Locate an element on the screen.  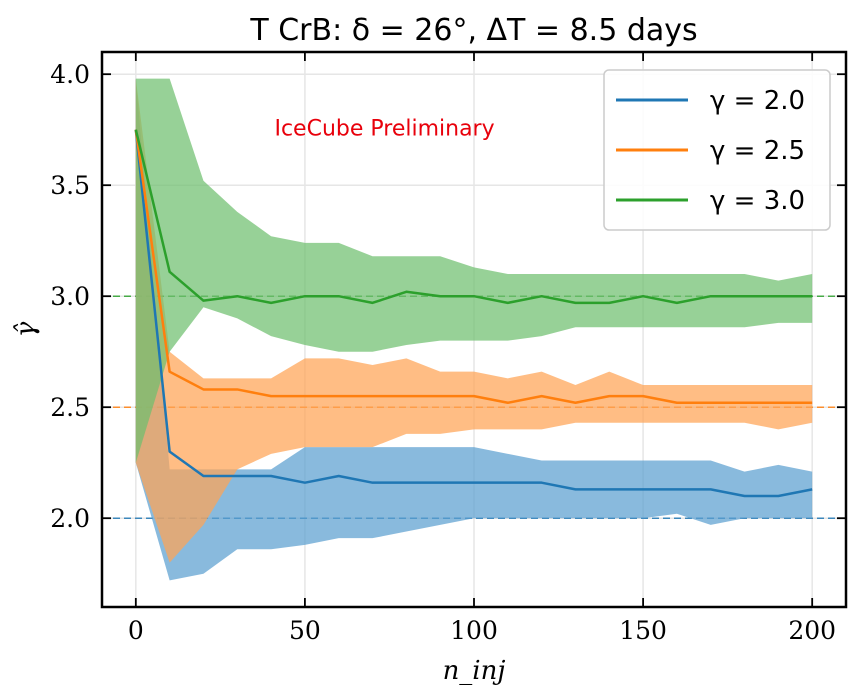
legend-box is located at coordinates (717, 150).